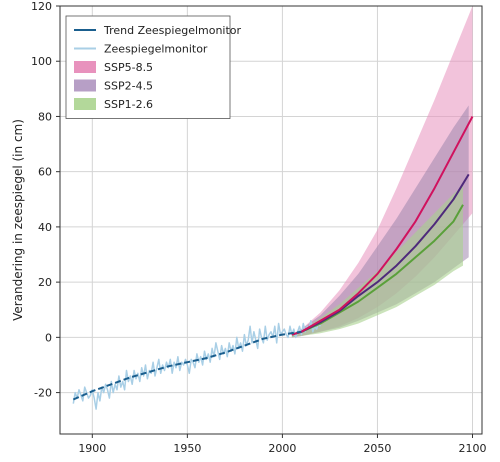 The width and height of the screenshot is (500, 462). I want to click on line-zeespiegelmonitor, so click(197, 365).